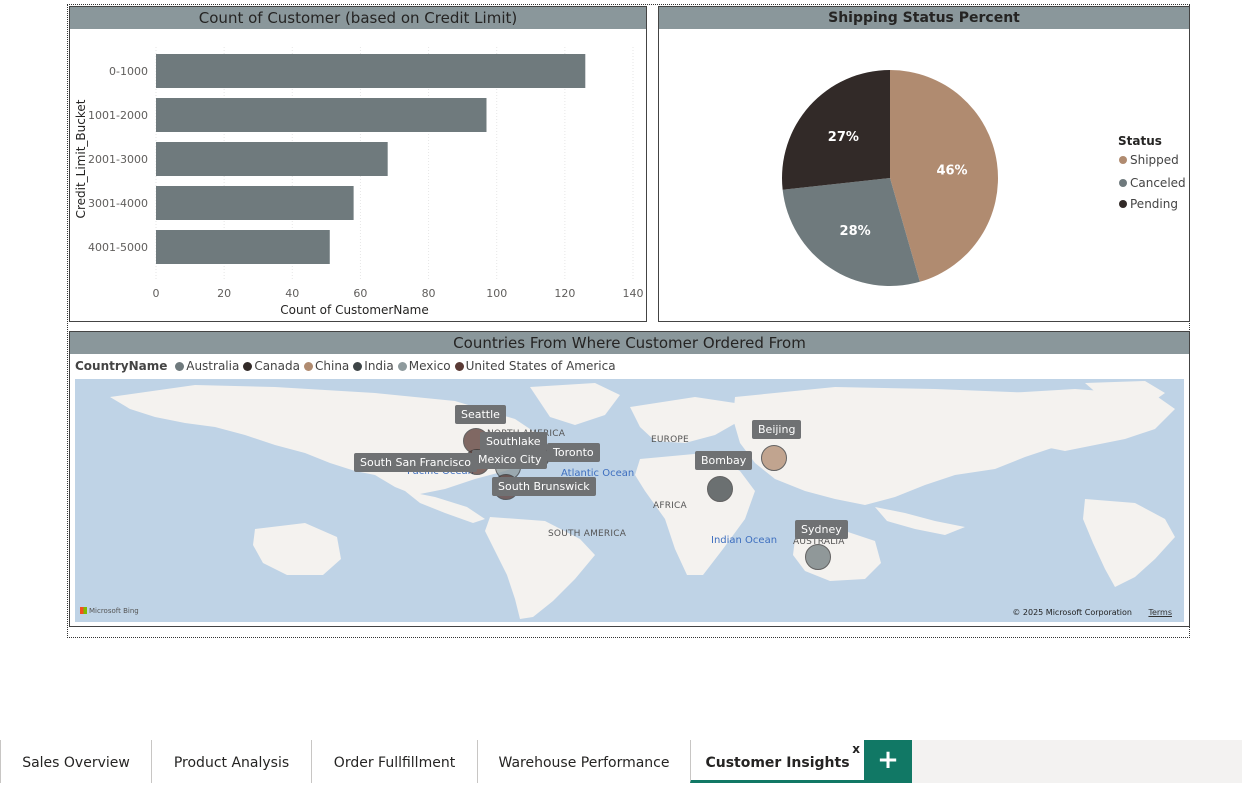 This screenshot has width=1242, height=786. I want to click on map-city-label-mexico-city: Mexico City, so click(510, 459).